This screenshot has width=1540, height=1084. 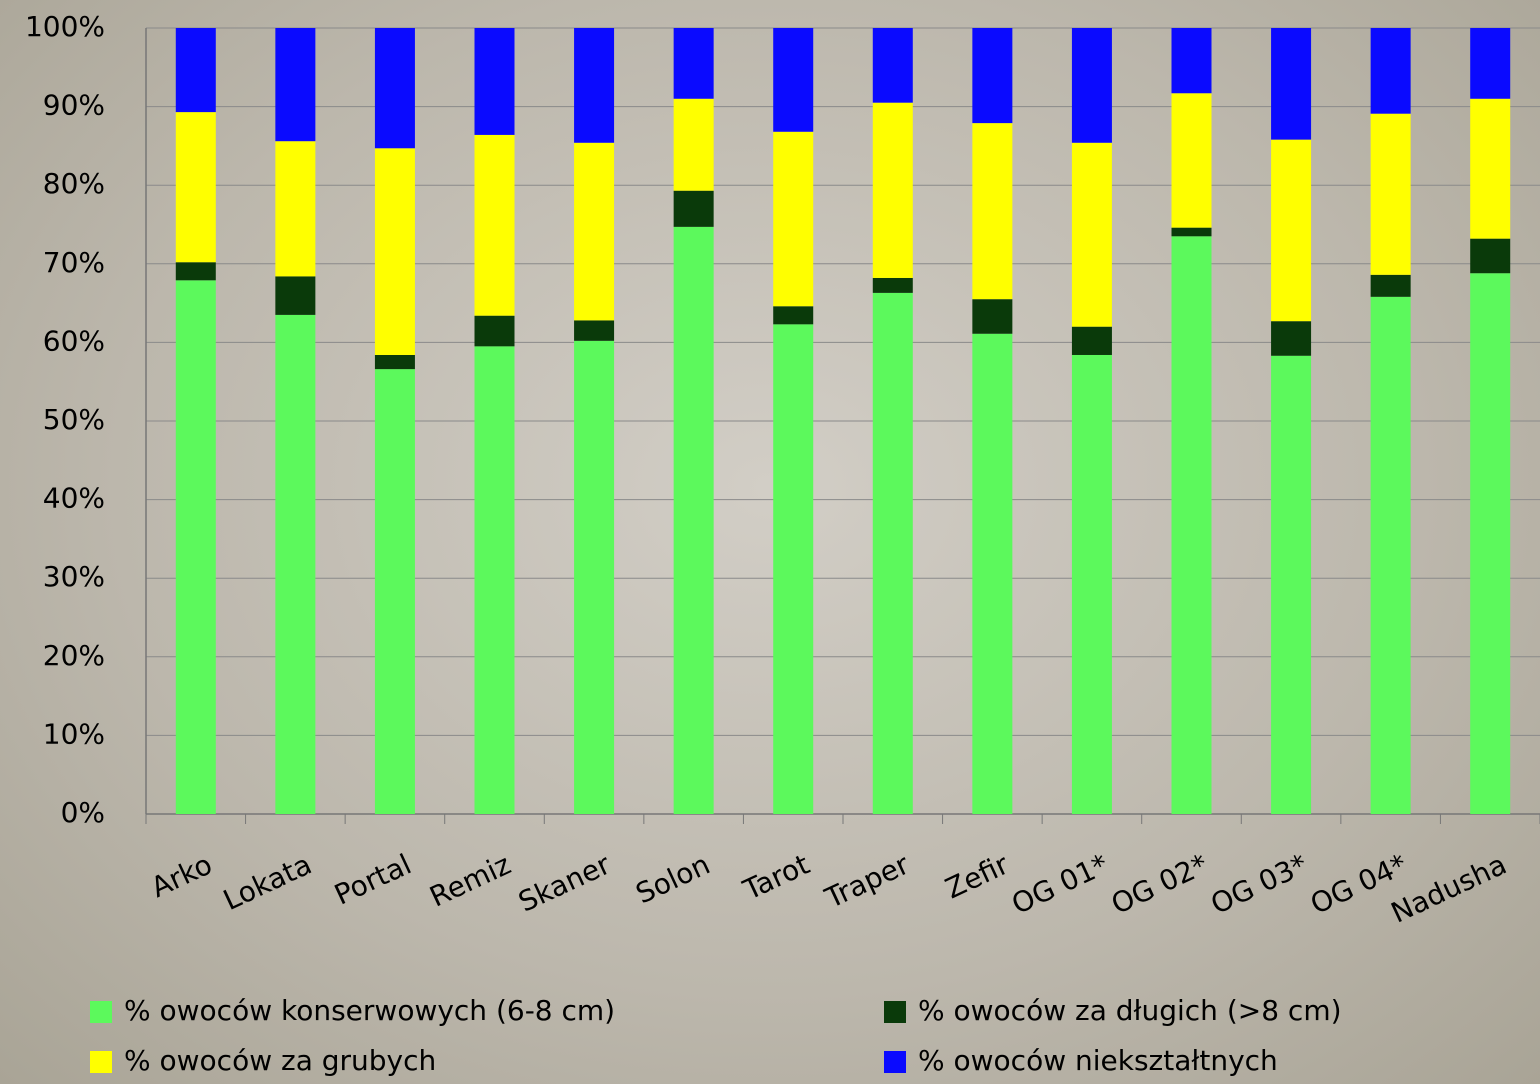 I want to click on x-tick-label: Portal, so click(x=372, y=880).